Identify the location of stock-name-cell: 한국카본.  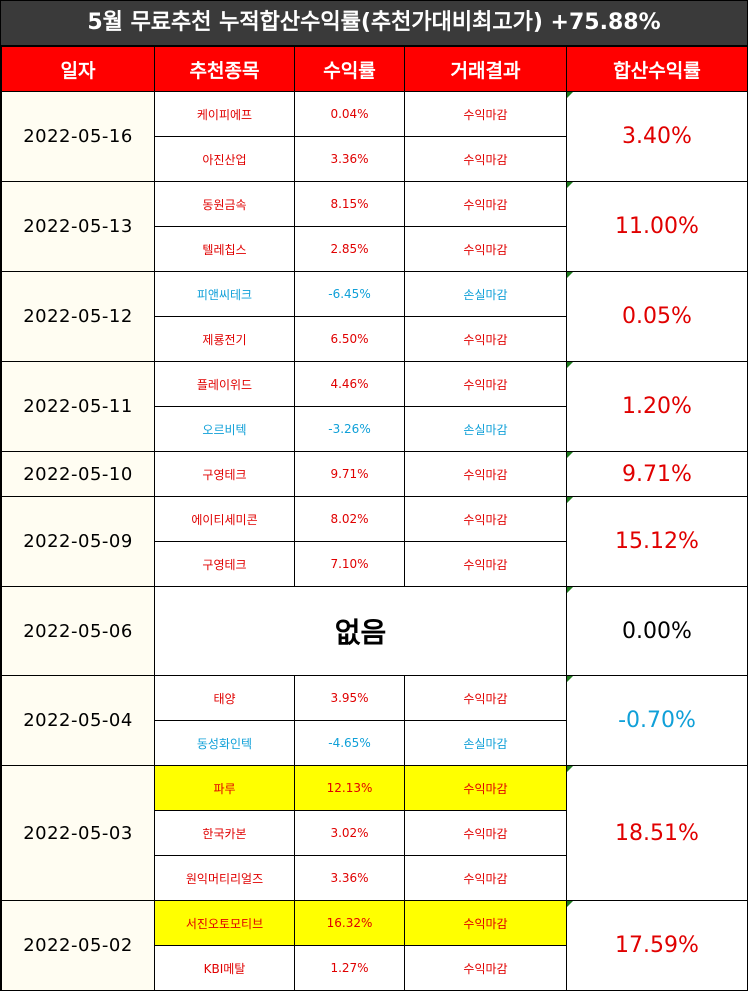
(224, 833).